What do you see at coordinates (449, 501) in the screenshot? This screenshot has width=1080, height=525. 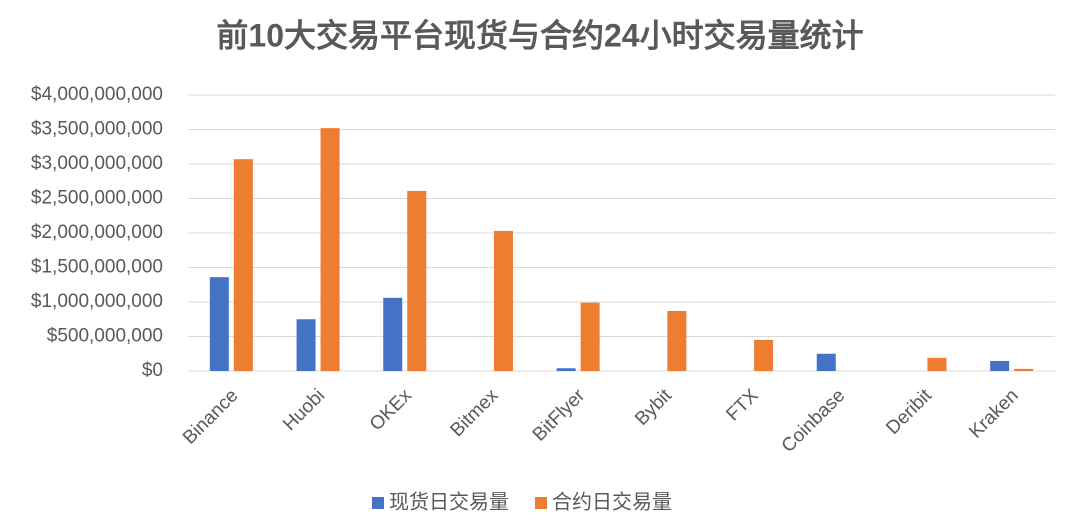 I see `legend-label: 现货日交易量` at bounding box center [449, 501].